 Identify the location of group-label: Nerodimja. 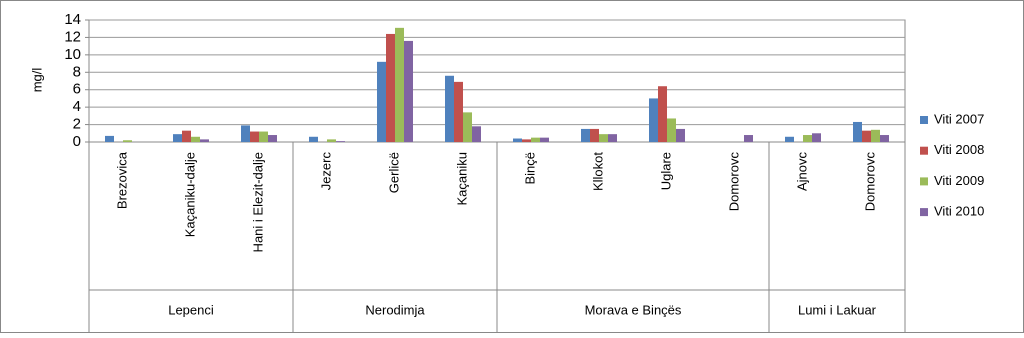
(395, 309).